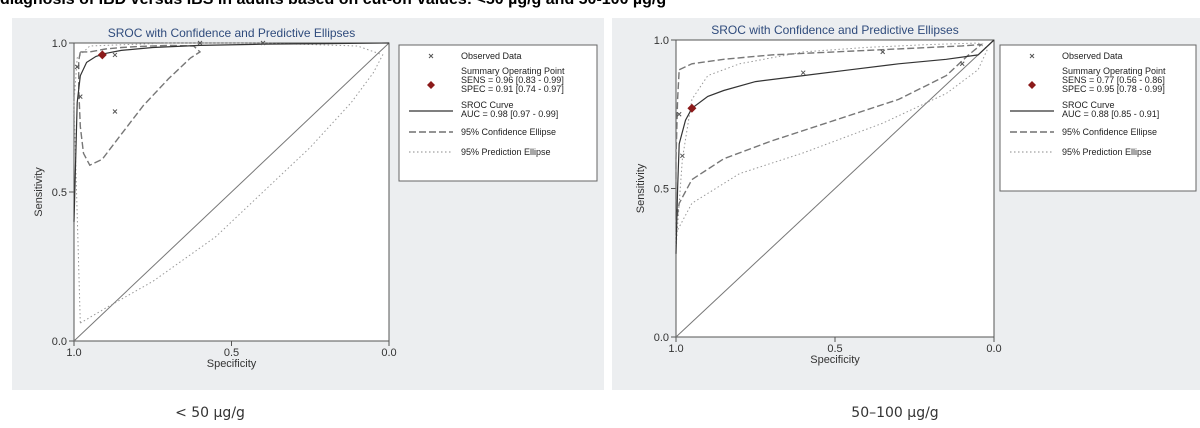  Describe the element at coordinates (832, 145) in the screenshot. I see `prediction-ellipse` at that location.